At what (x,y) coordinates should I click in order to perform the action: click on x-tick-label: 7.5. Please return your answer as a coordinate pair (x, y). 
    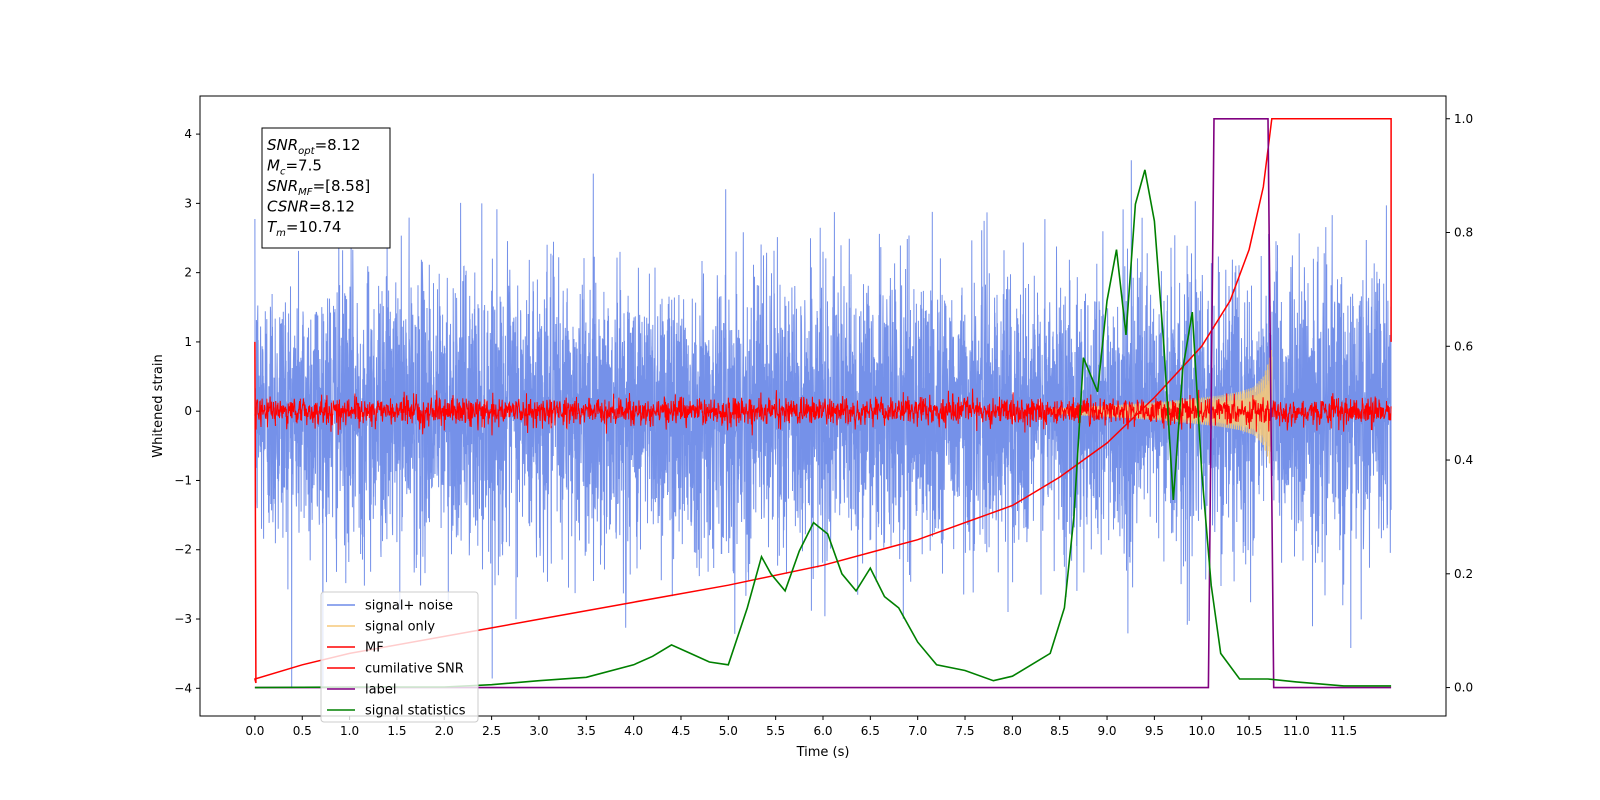
    Looking at the image, I should click on (964, 731).